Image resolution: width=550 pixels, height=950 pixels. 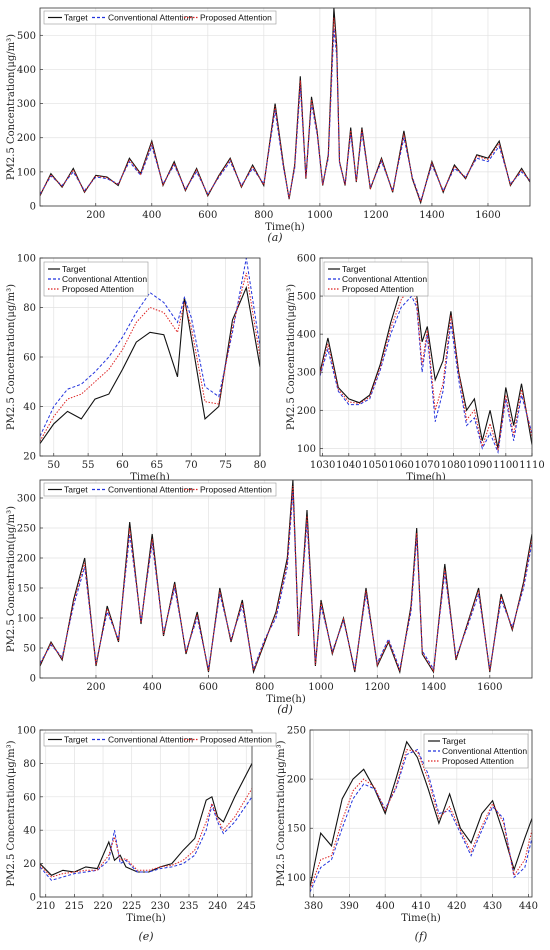 What do you see at coordinates (208, 687) in the screenshot?
I see `x-tick-label: 600` at bounding box center [208, 687].